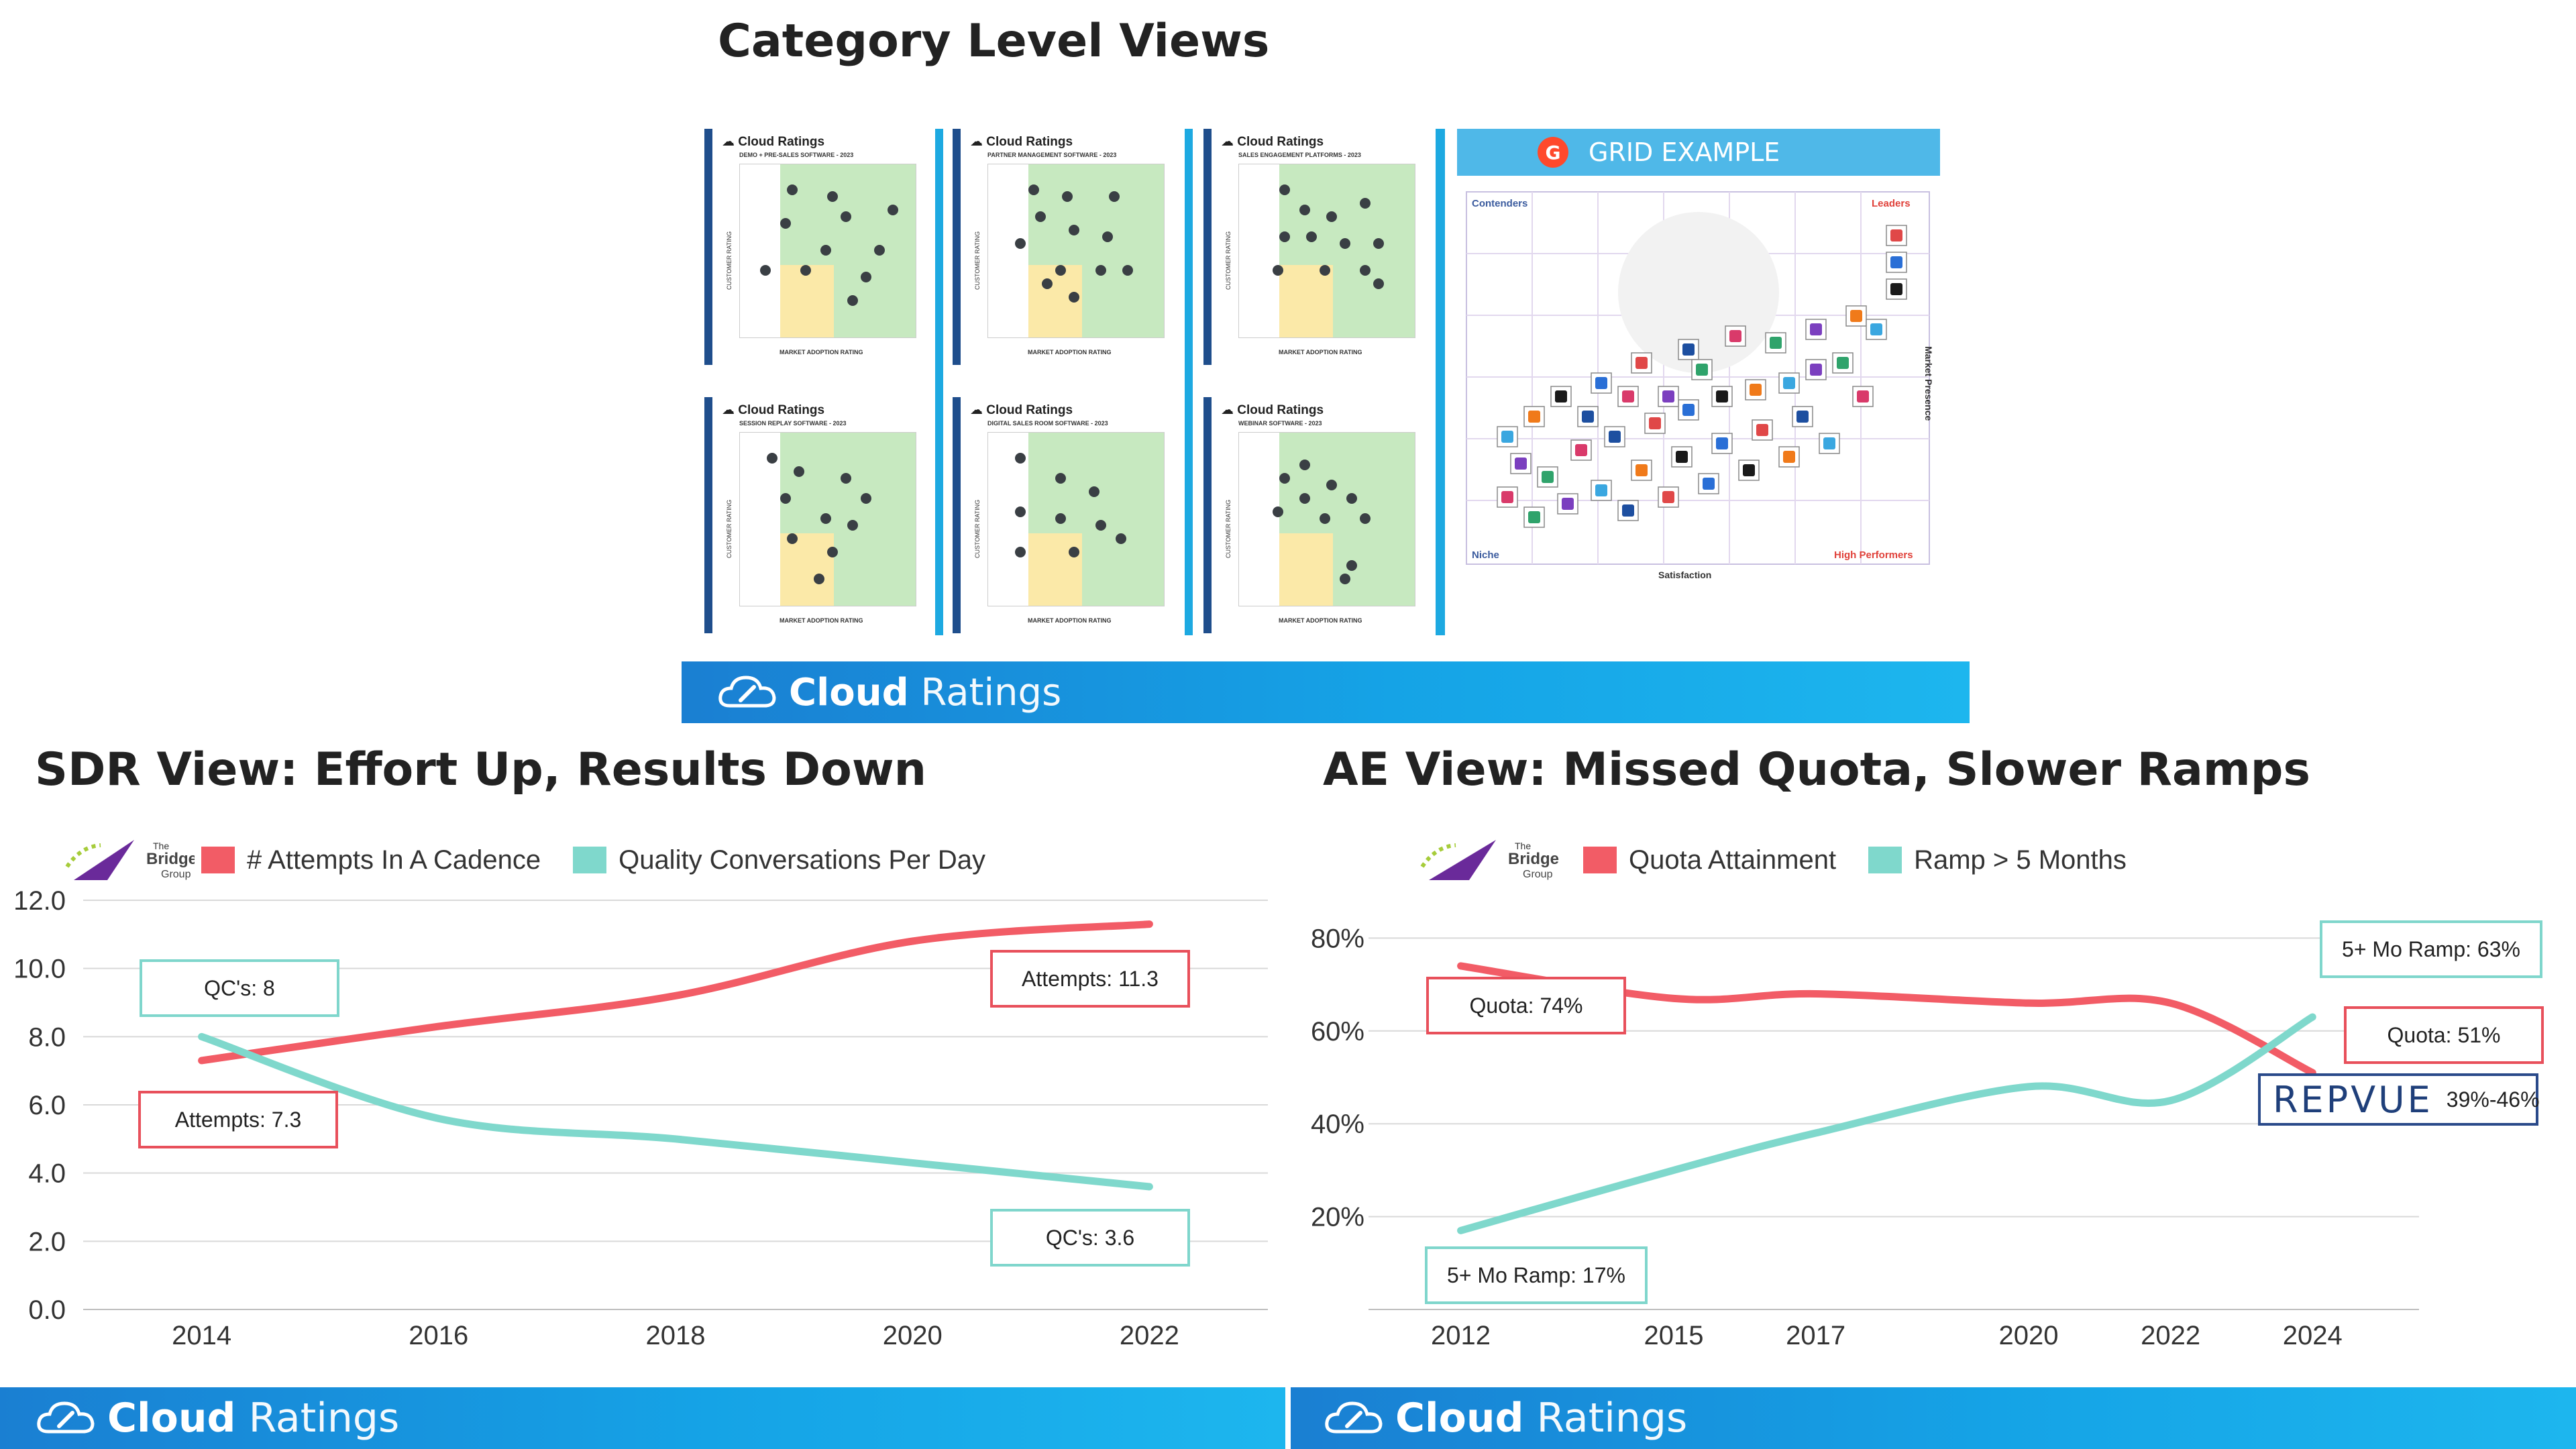 This screenshot has width=2576, height=1449. What do you see at coordinates (1280, 423) in the screenshot?
I see `panel-subtitle: WEBINAR SOFTWARE - 2023` at bounding box center [1280, 423].